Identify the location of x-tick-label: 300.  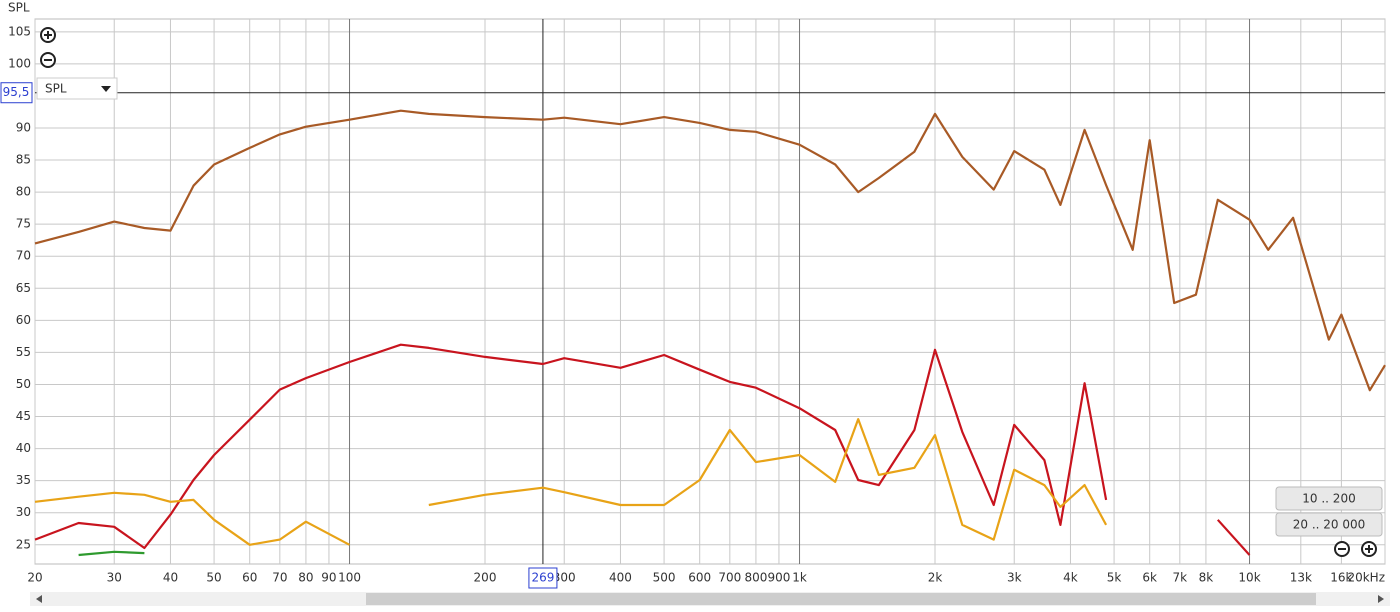
(564, 578).